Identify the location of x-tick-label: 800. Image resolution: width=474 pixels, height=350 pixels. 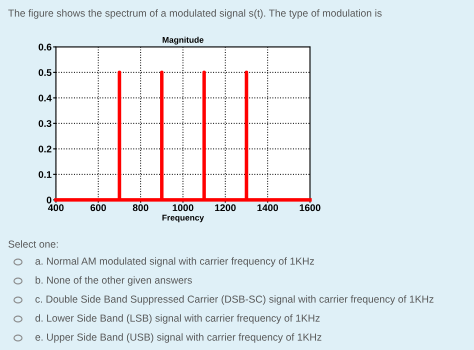
(140, 208).